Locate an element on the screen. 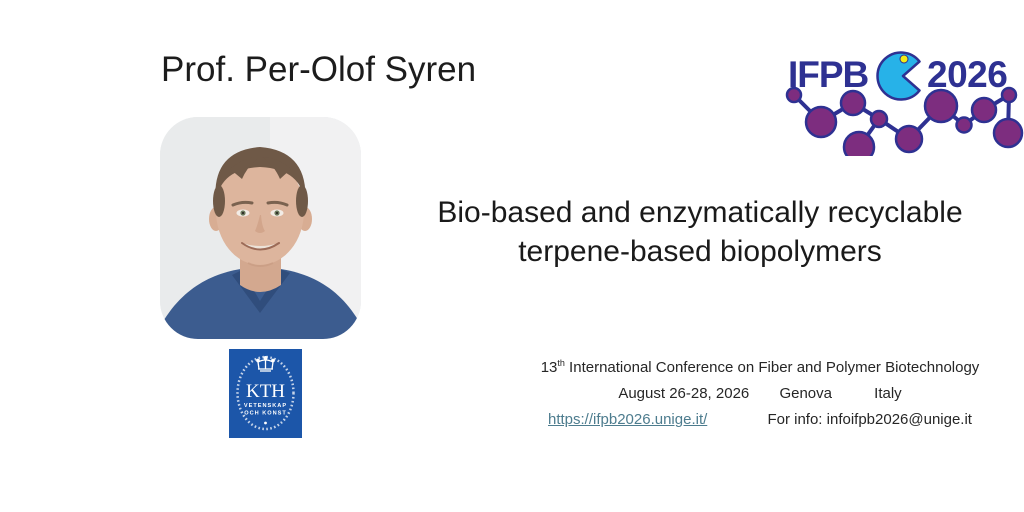 The image size is (1024, 512). ifpb-2026-logo: IFPB 2026 is located at coordinates (899, 101).